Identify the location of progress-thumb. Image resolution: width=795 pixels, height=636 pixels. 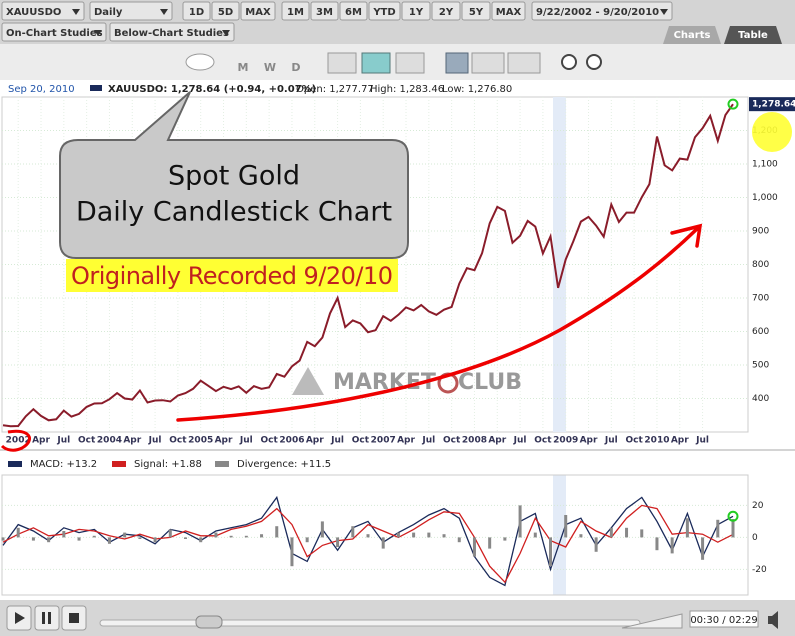
(209, 622).